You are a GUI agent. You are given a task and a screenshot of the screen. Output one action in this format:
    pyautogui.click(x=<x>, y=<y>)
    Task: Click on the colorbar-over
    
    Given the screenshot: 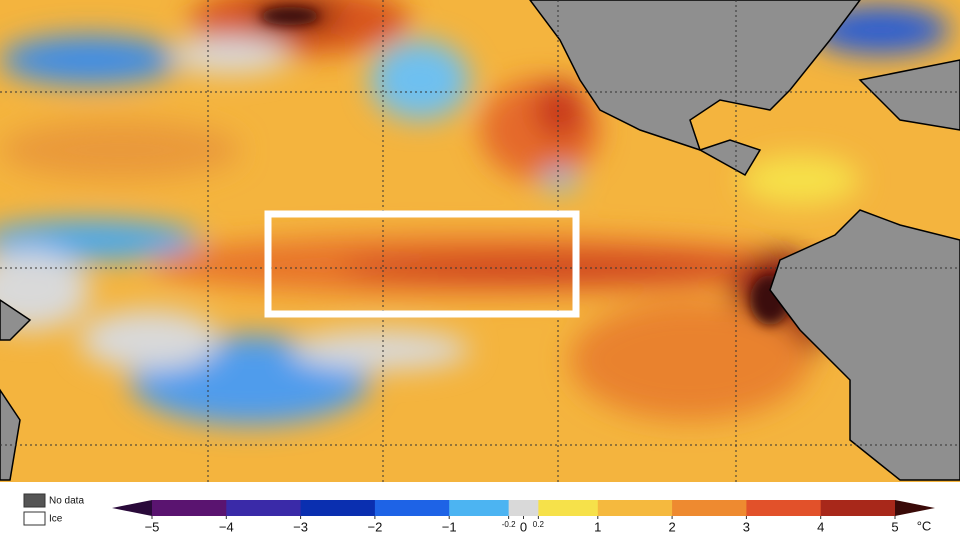 What is the action you would take?
    pyautogui.click(x=915, y=508)
    